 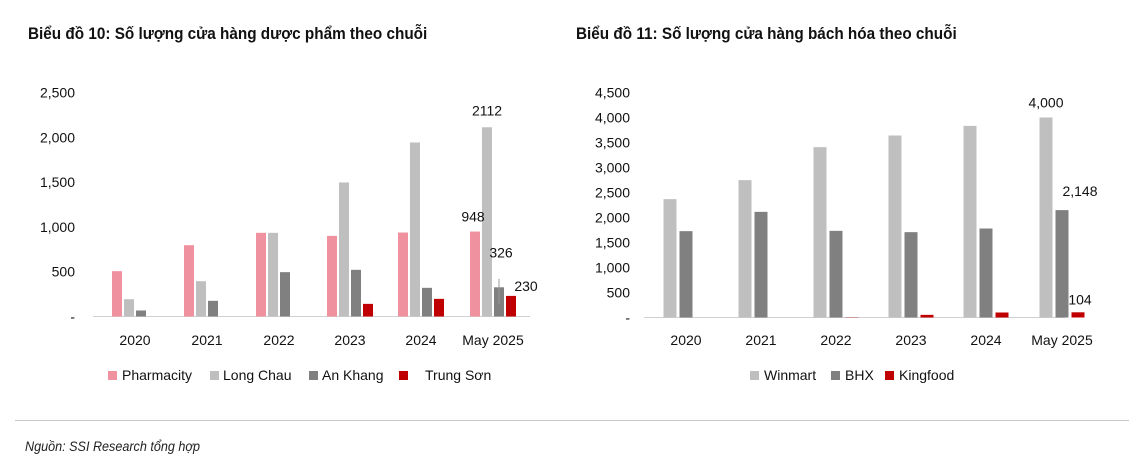 What do you see at coordinates (257, 375) in the screenshot?
I see `legend-label: Long Chau` at bounding box center [257, 375].